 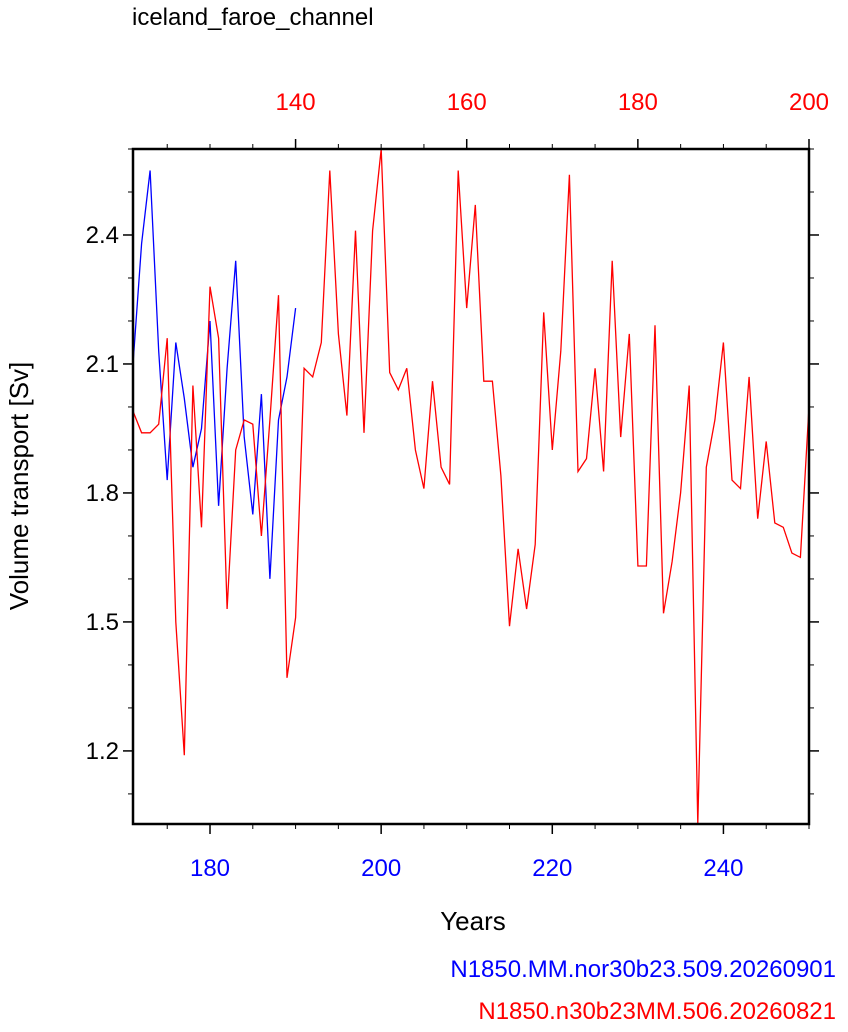 What do you see at coordinates (381, 868) in the screenshot?
I see `x-bottom-tick-label: 200` at bounding box center [381, 868].